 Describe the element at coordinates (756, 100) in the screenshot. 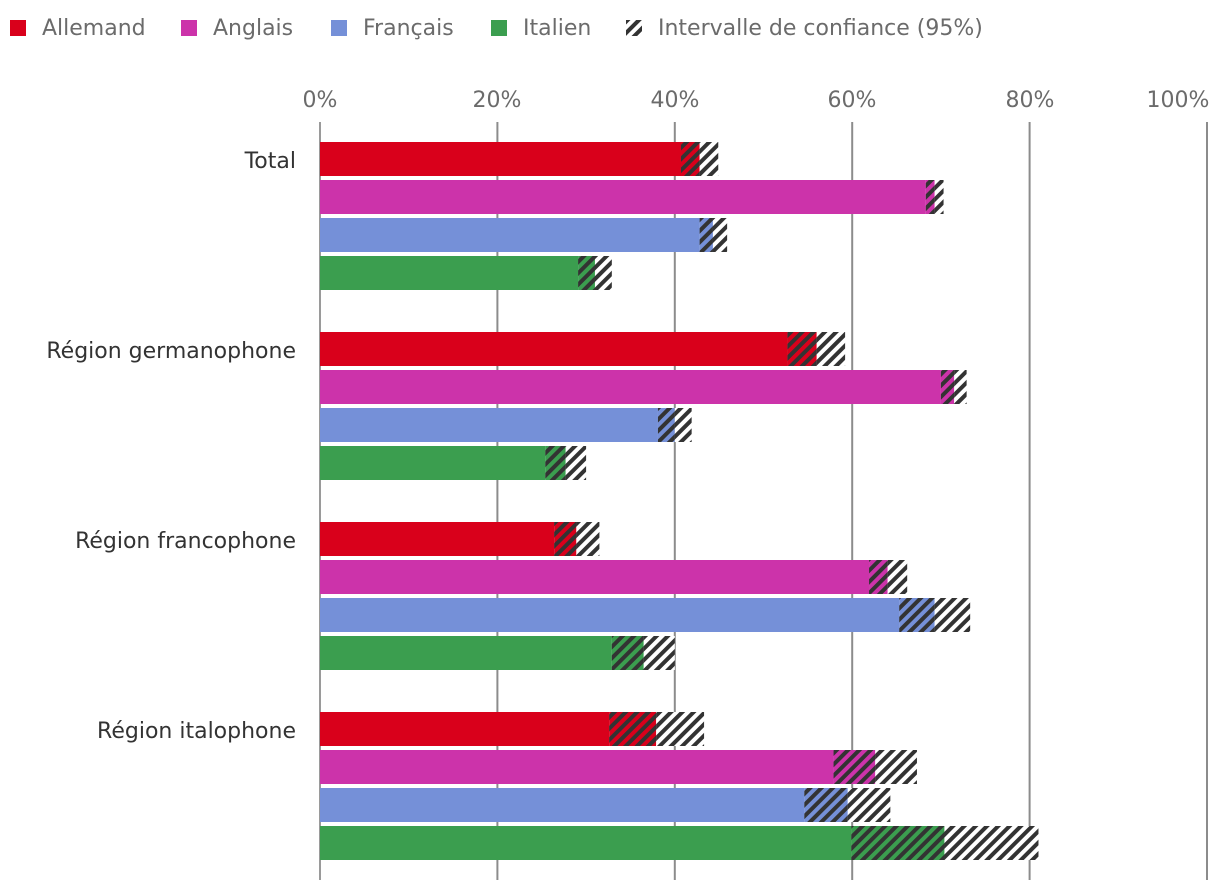

I see `x-axis-ticks: 0% 20% 40% 60% 80% 100%` at that location.